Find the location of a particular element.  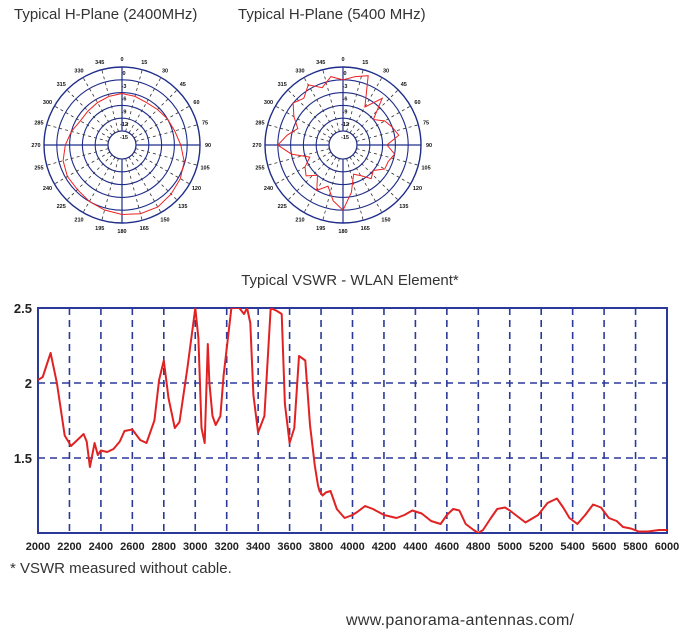

vswr-x-tick-label: 5600 is located at coordinates (604, 547).